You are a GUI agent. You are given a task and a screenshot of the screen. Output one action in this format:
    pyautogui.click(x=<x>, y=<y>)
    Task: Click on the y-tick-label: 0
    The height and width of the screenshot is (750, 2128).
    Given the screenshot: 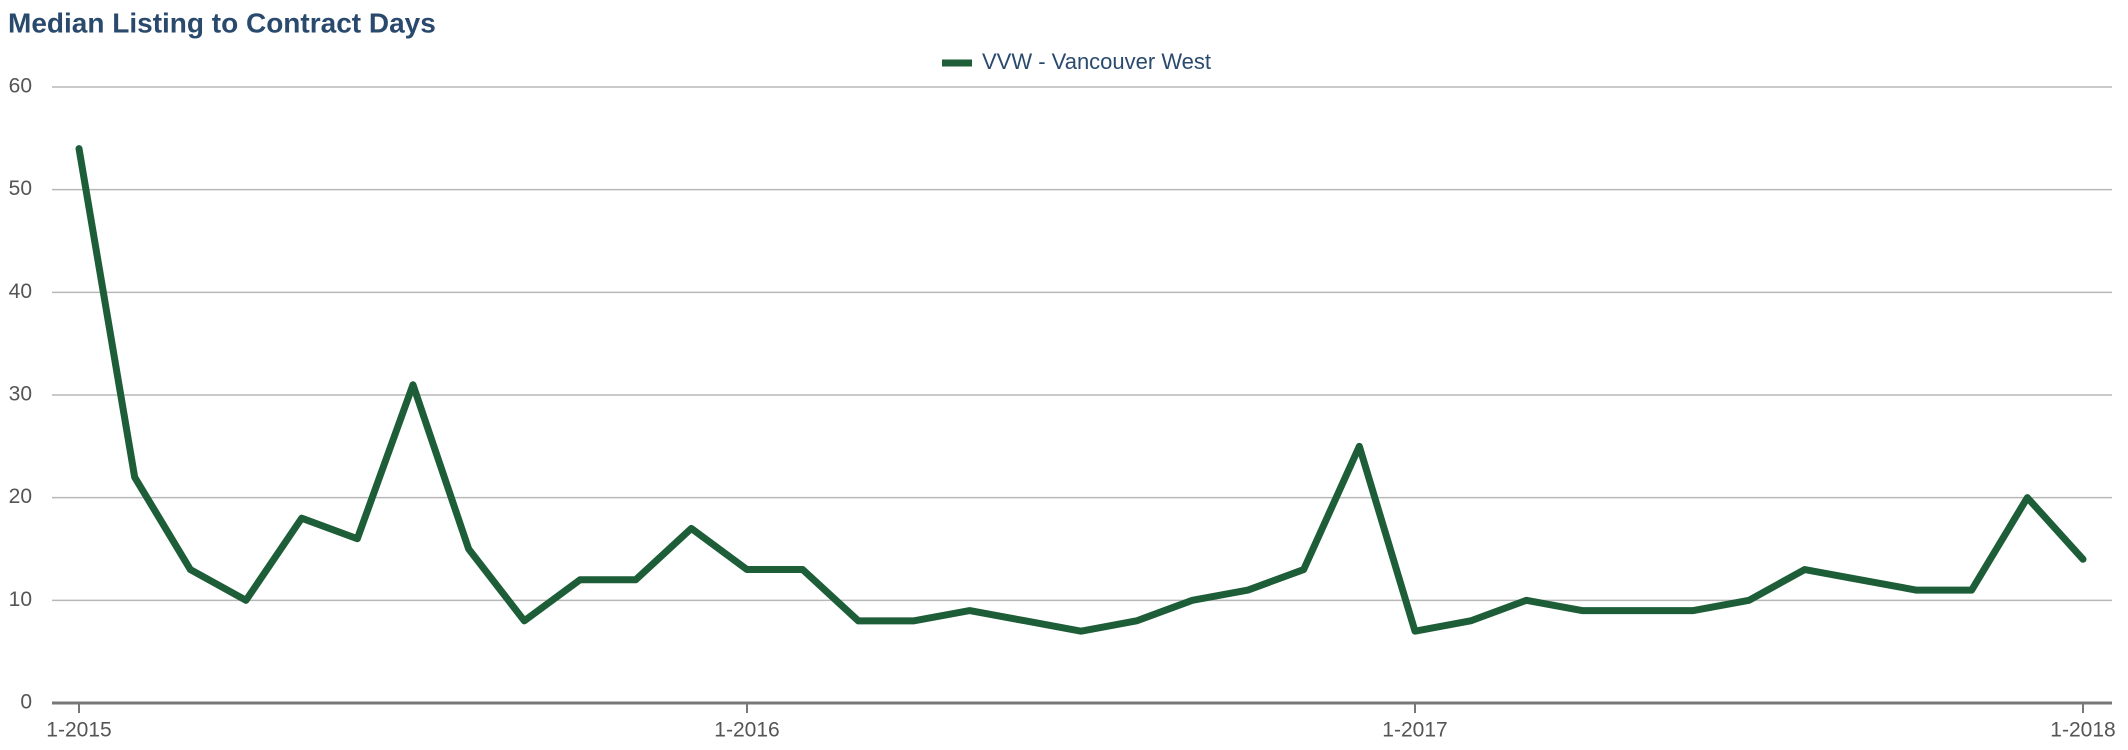 What is the action you would take?
    pyautogui.click(x=26, y=702)
    